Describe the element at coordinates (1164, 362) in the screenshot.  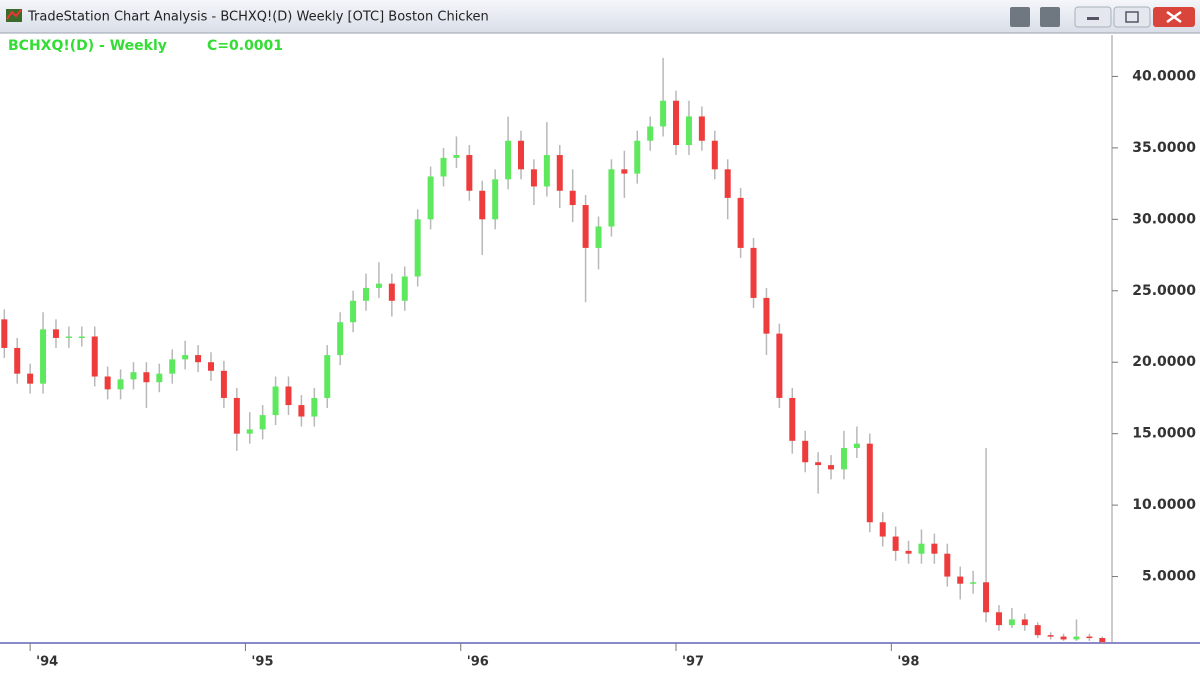
I see `y-tick-label: 20.0000` at that location.